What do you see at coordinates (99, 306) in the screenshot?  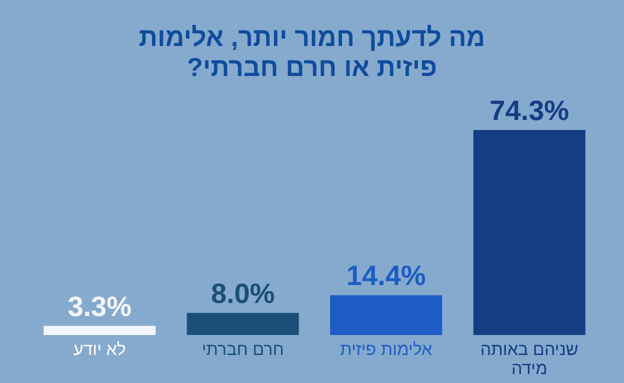 I see `data-label: 3.3%` at bounding box center [99, 306].